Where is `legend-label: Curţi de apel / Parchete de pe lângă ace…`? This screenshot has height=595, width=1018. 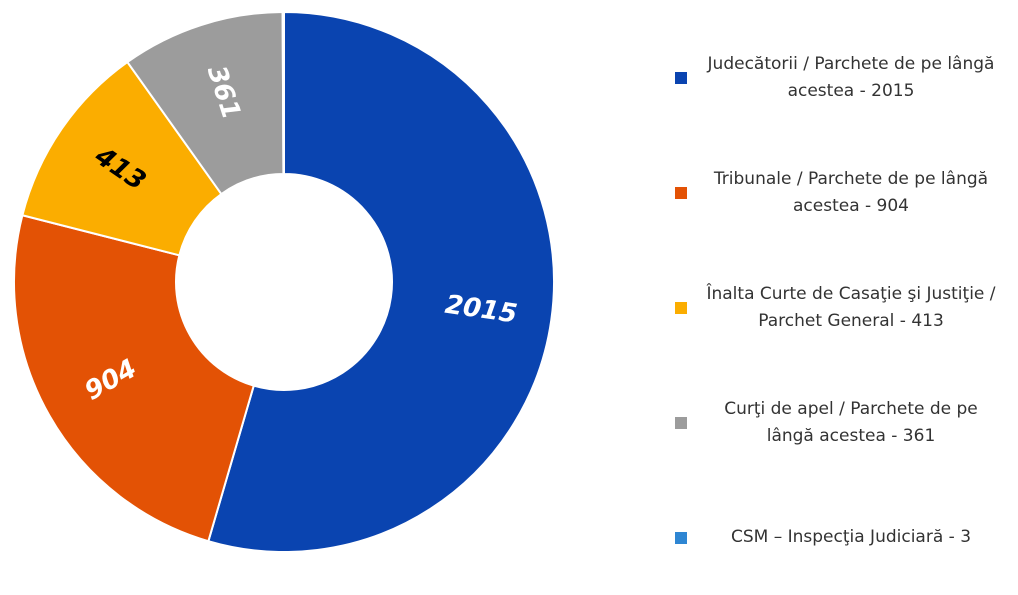
legend-label: Curţi de apel / Parchete de pe lângă ace… is located at coordinates (851, 422).